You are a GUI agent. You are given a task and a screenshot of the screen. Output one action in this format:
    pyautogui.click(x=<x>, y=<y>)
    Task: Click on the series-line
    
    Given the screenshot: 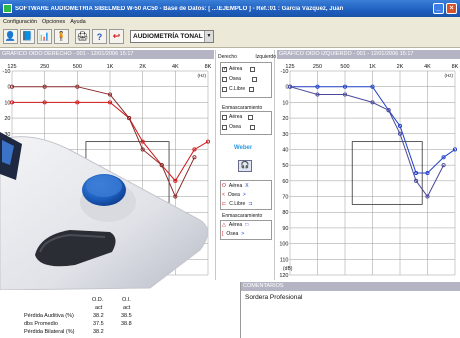 What is the action you would take?
    pyautogui.click(x=373, y=130)
    